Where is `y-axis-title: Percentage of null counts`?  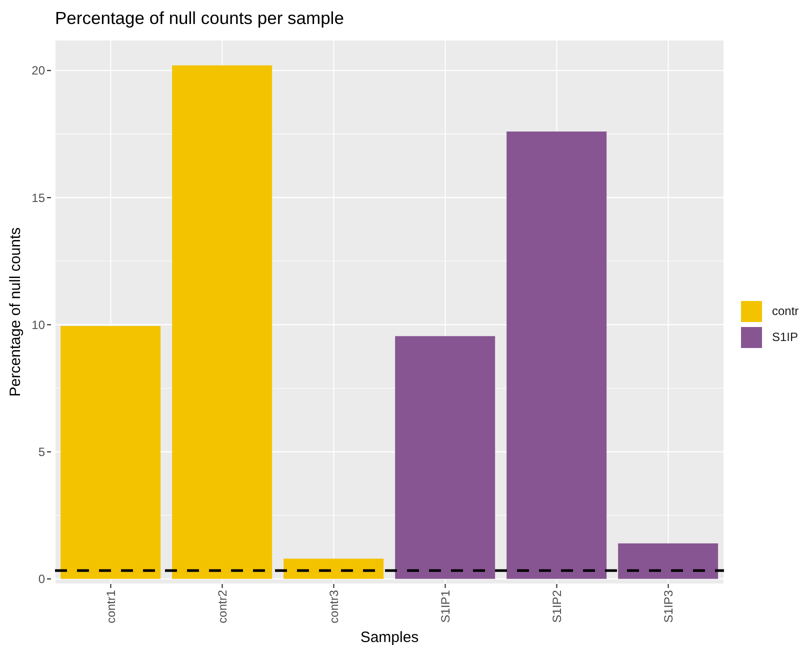 y-axis-title: Percentage of null counts is located at coordinates (15, 312).